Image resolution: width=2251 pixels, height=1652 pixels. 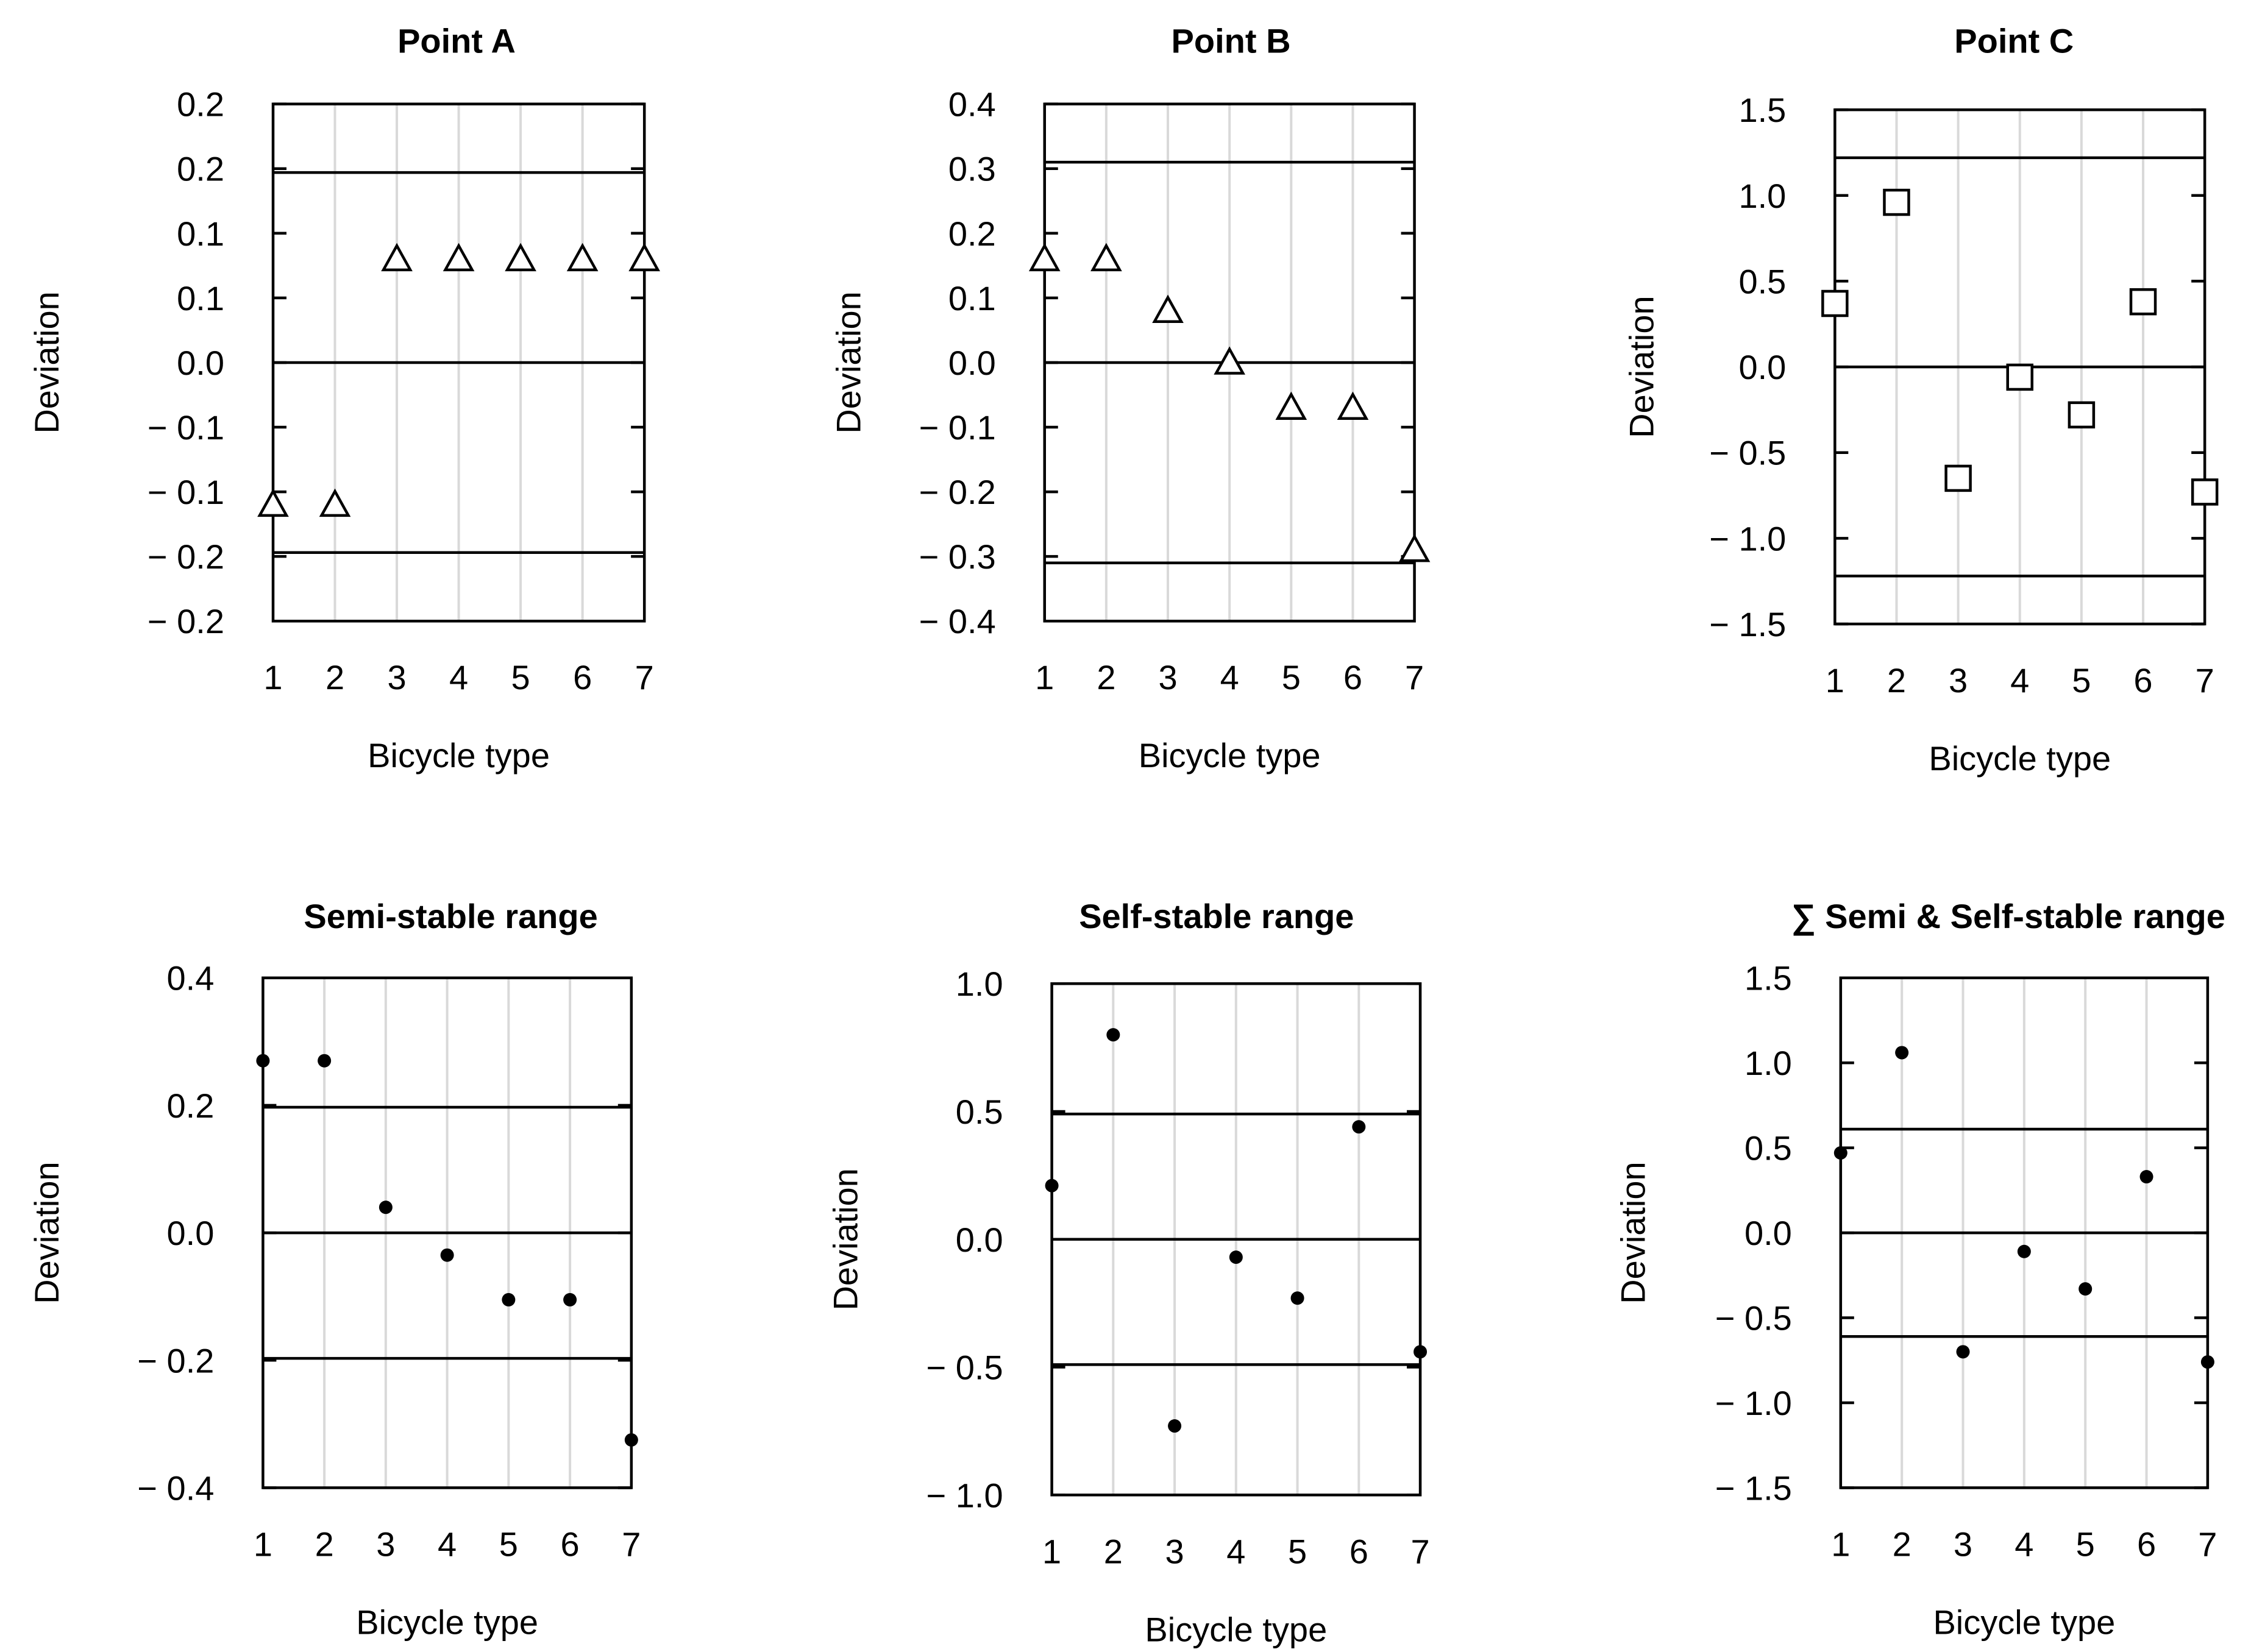 What do you see at coordinates (1748, 624) in the screenshot?
I see `y-tick-label: − 1.5` at bounding box center [1748, 624].